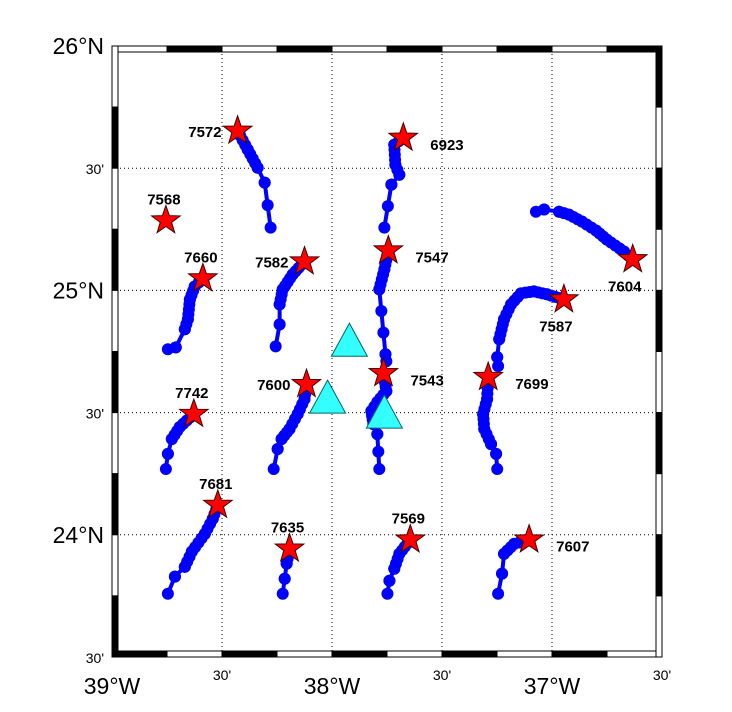 This screenshot has width=732, height=712. What do you see at coordinates (552, 686) in the screenshot?
I see `longitude-label: 37°W` at bounding box center [552, 686].